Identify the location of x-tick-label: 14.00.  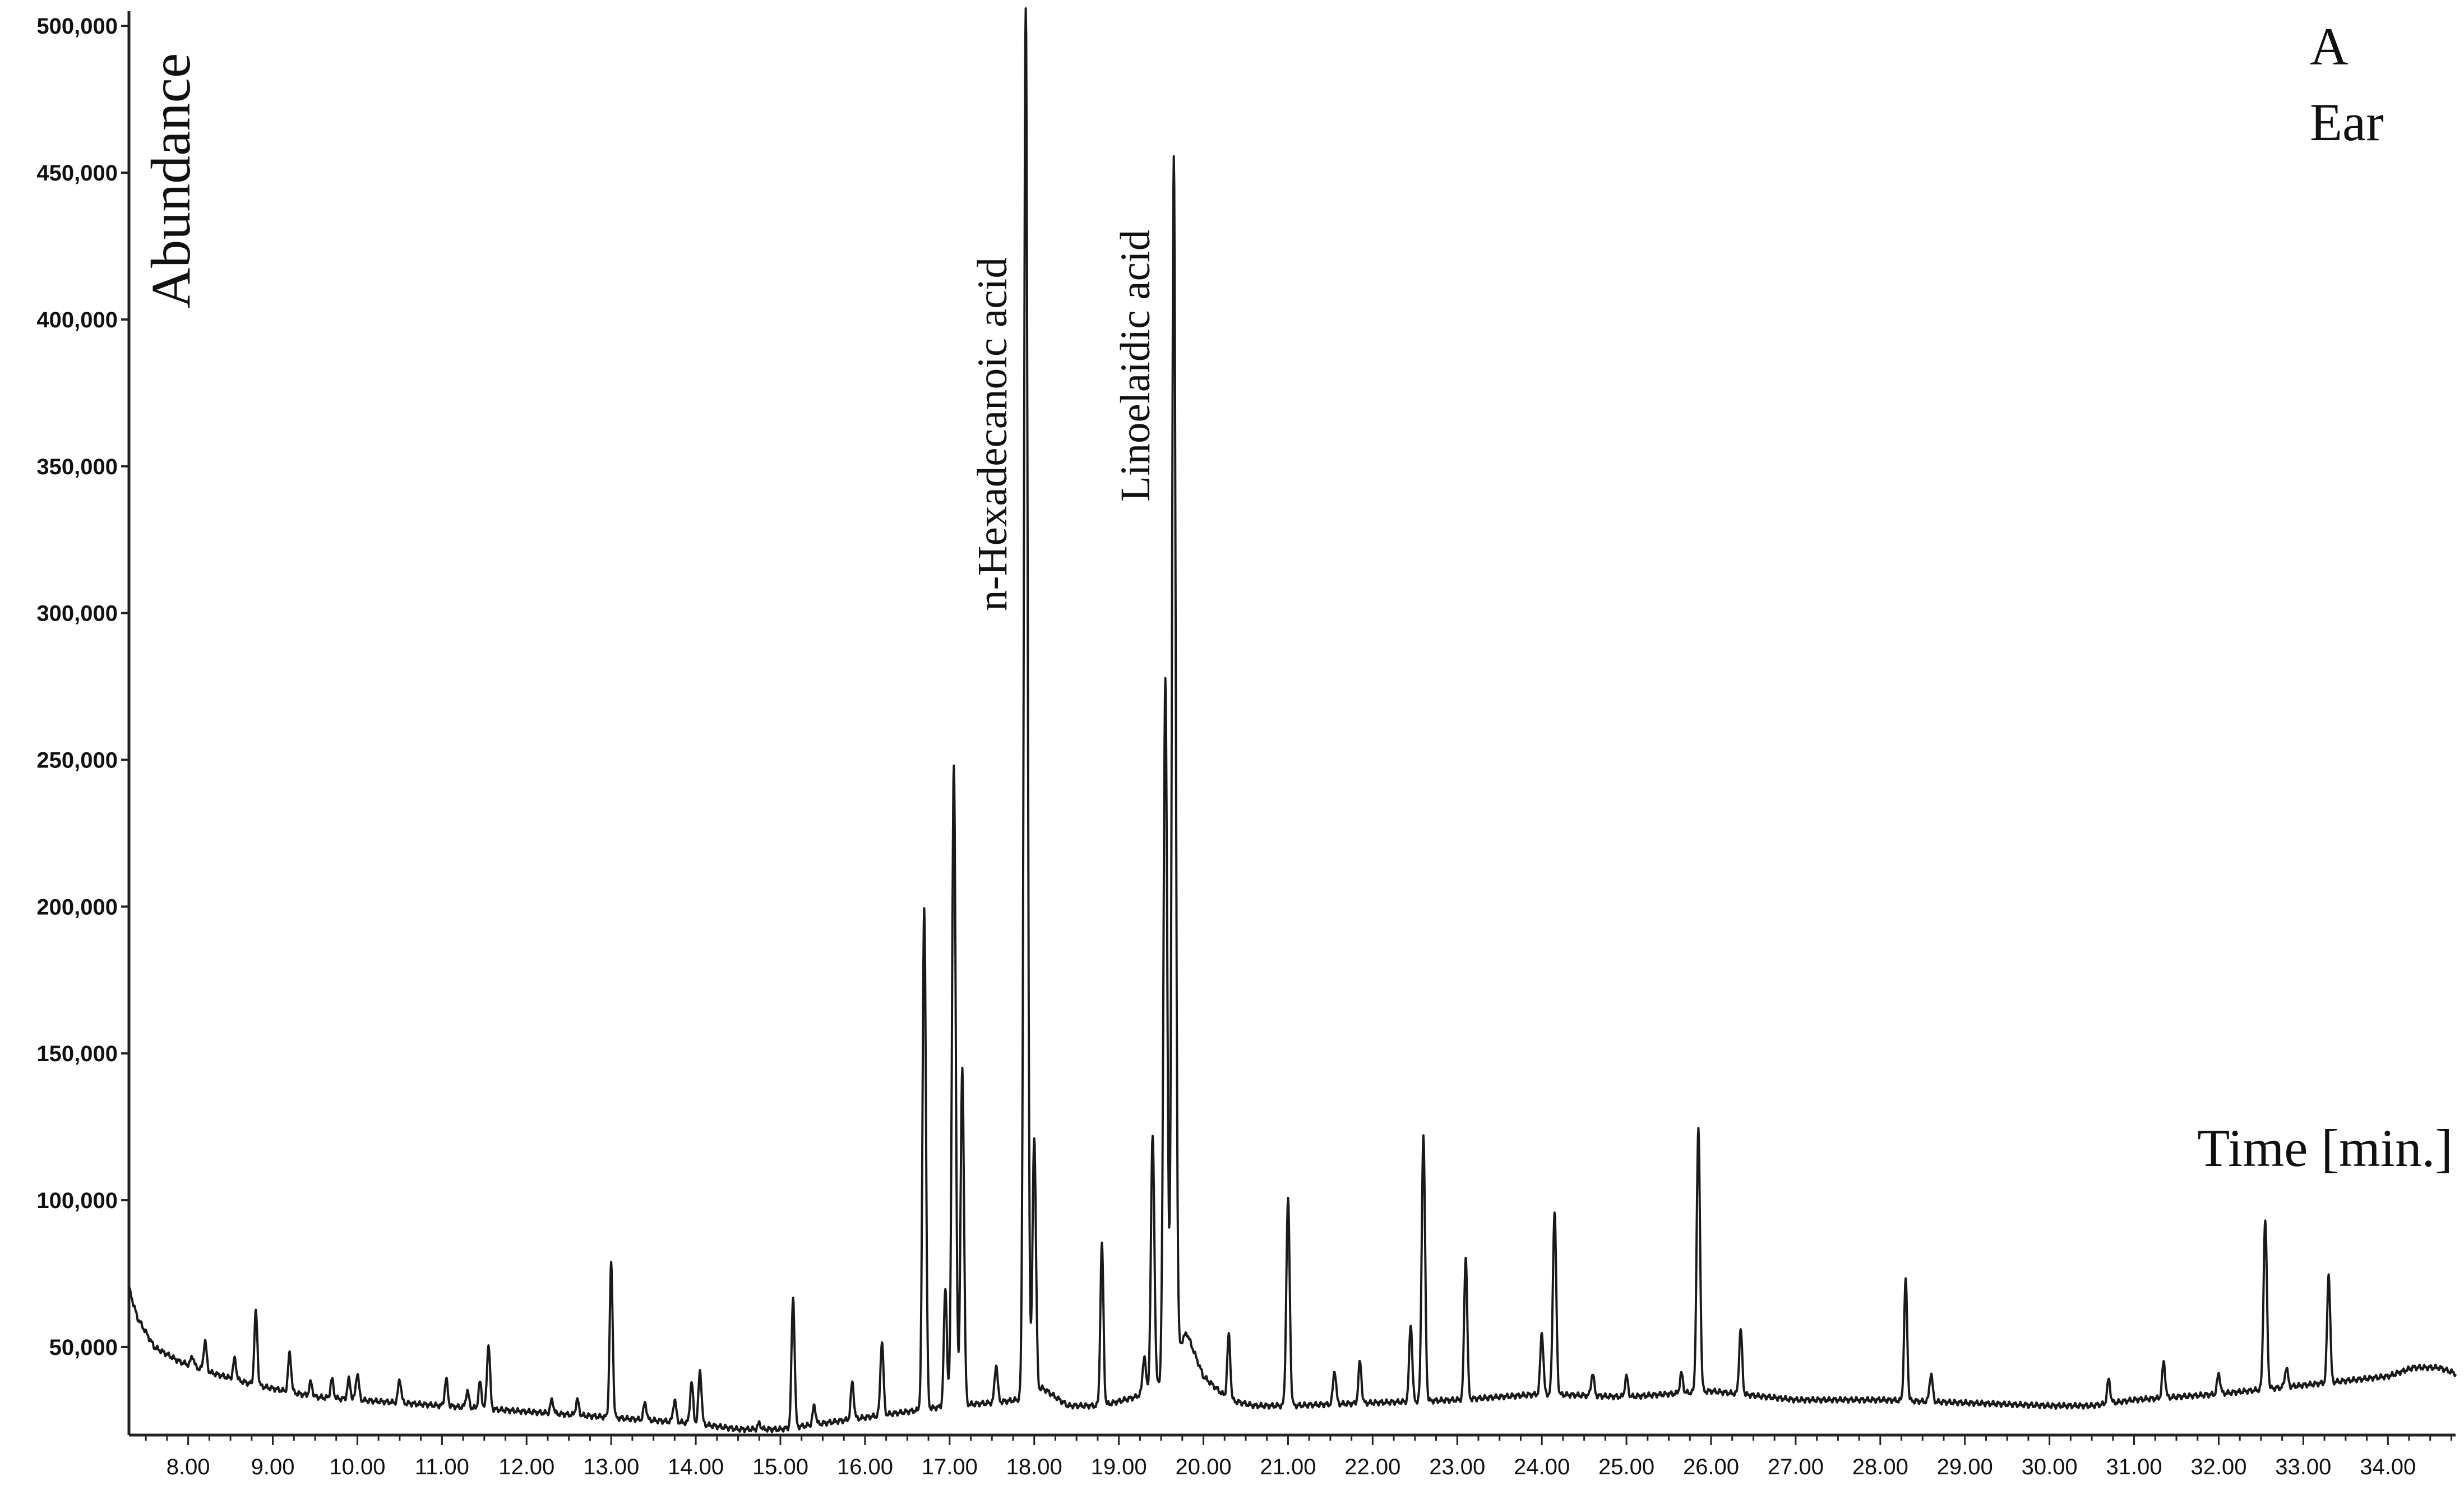
(696, 1467).